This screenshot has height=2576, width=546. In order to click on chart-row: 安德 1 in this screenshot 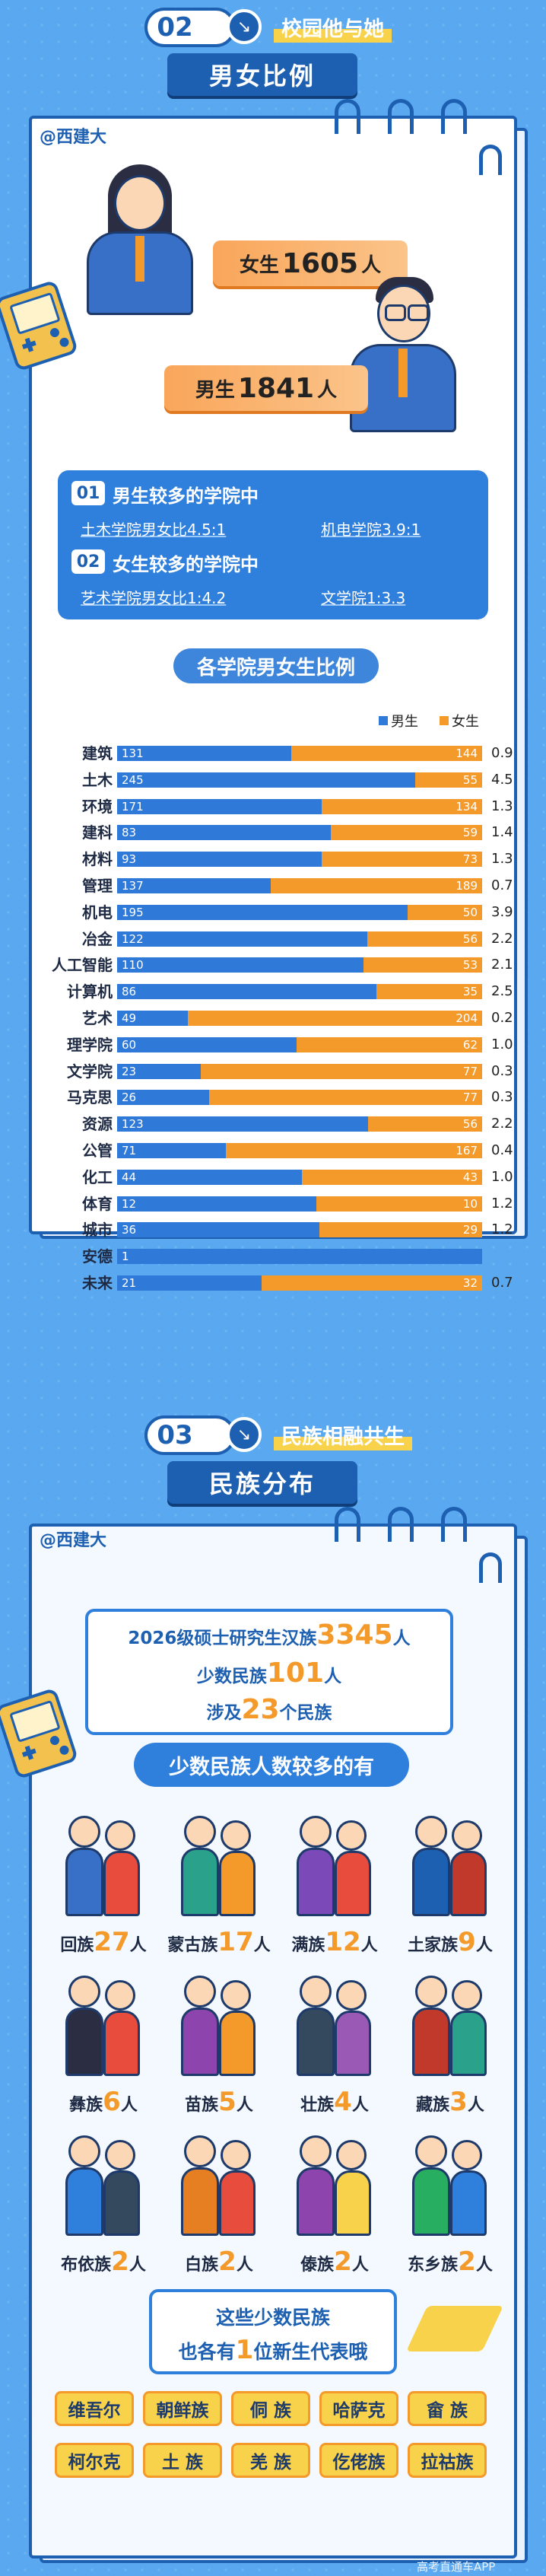, I will do `click(274, 1256)`.